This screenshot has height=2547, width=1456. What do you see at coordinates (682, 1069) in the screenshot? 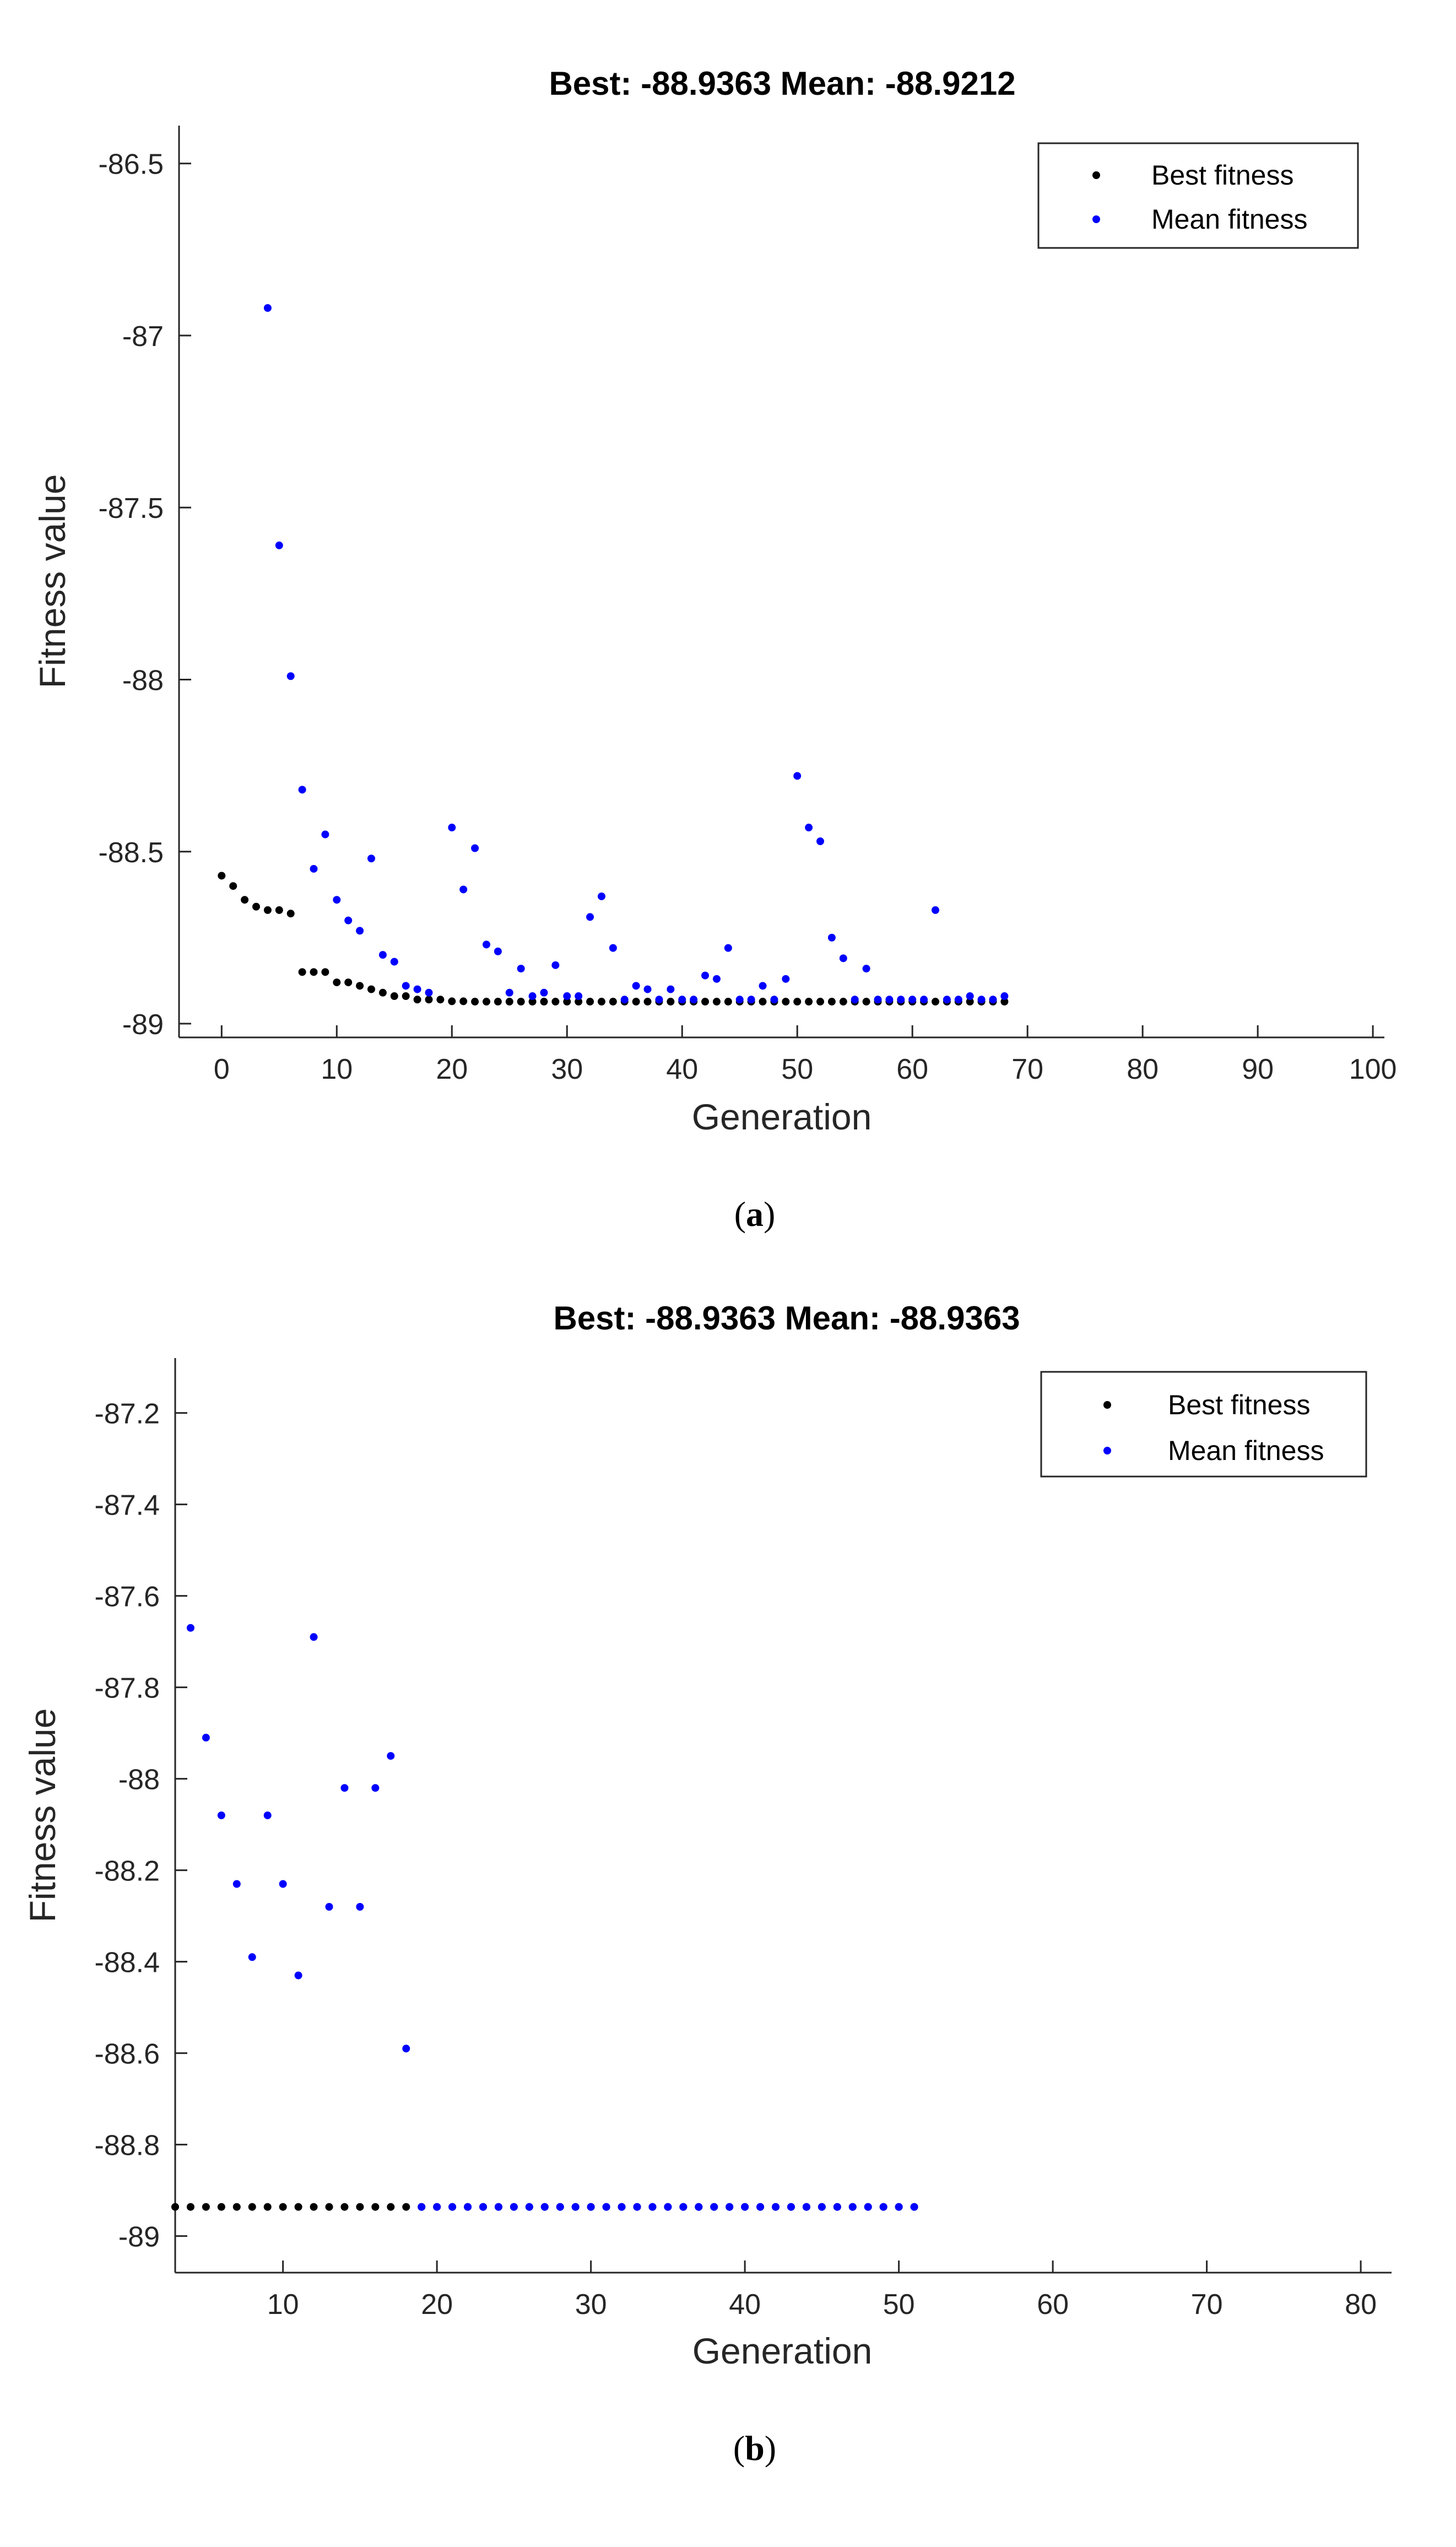
I see `x-tick-label: 40` at bounding box center [682, 1069].